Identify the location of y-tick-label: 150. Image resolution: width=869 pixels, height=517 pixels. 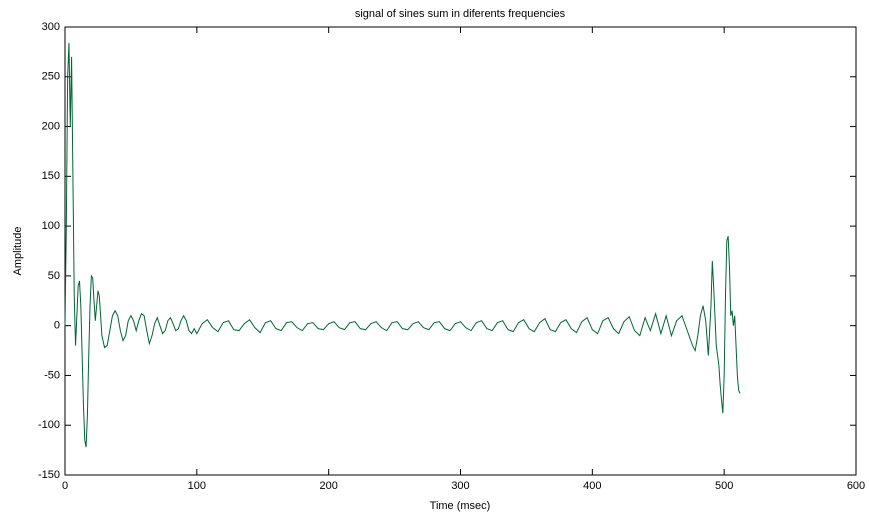
(51, 176).